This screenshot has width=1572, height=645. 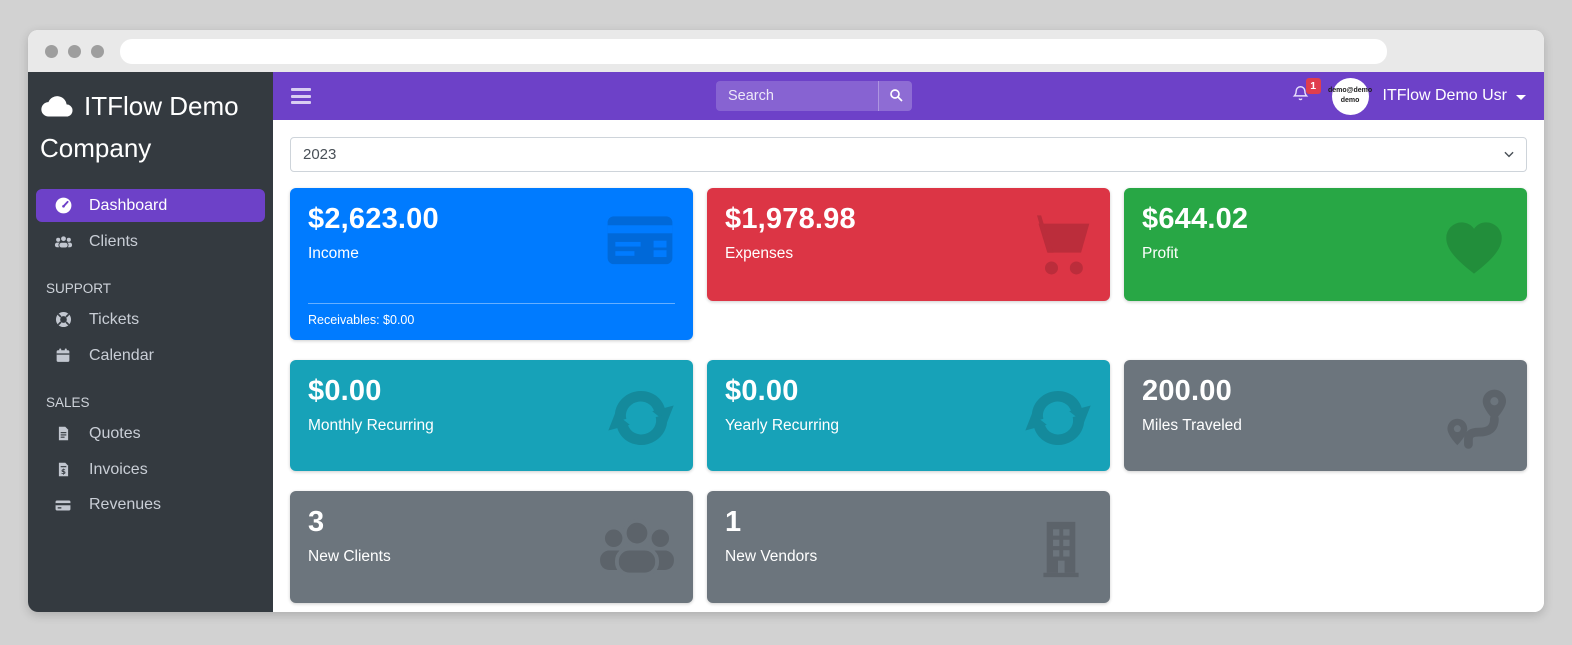 I want to click on profit-label: Profit, so click(x=1160, y=253).